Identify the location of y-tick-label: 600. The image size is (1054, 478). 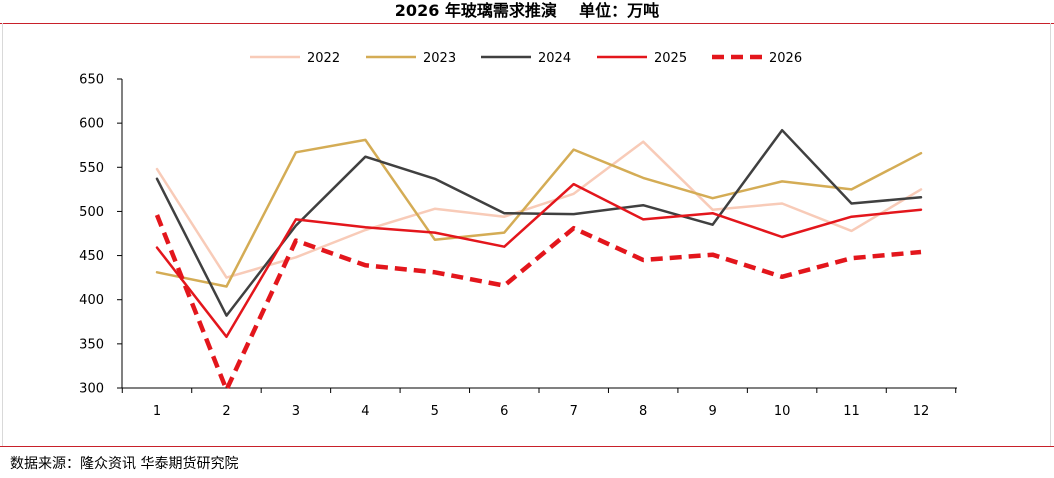
(91, 124).